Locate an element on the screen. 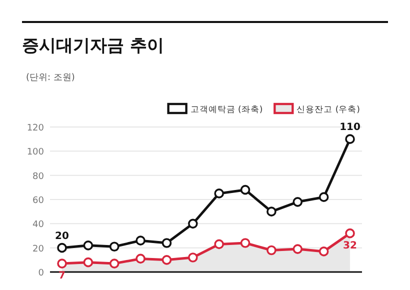 Image resolution: width=410 pixels, height=290 pixels. chart-subtitle: (단위: 조원) is located at coordinates (50, 78).